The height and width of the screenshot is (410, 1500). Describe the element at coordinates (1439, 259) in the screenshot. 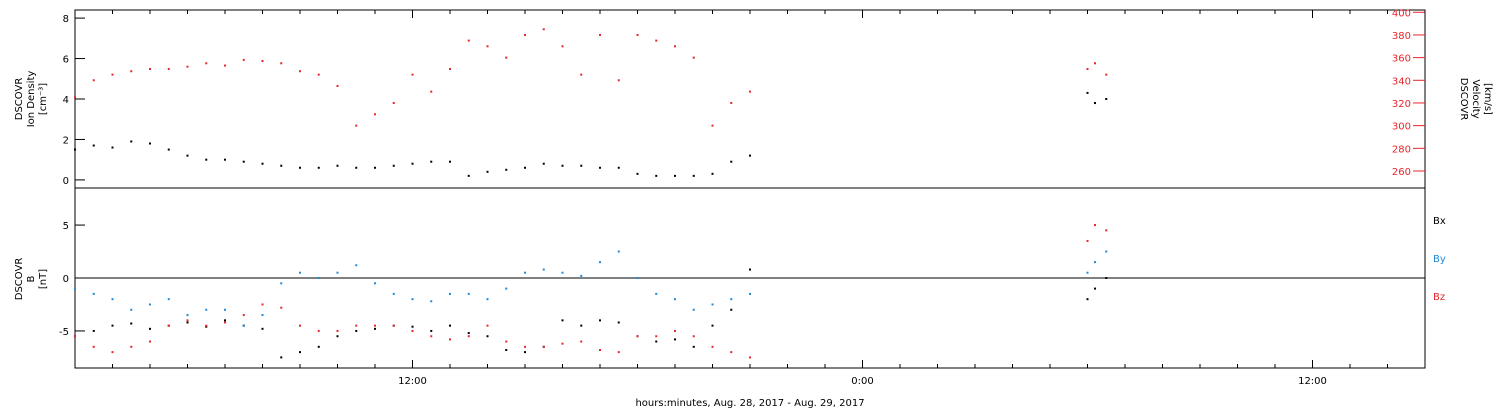

I see `legend-by: By` at that location.